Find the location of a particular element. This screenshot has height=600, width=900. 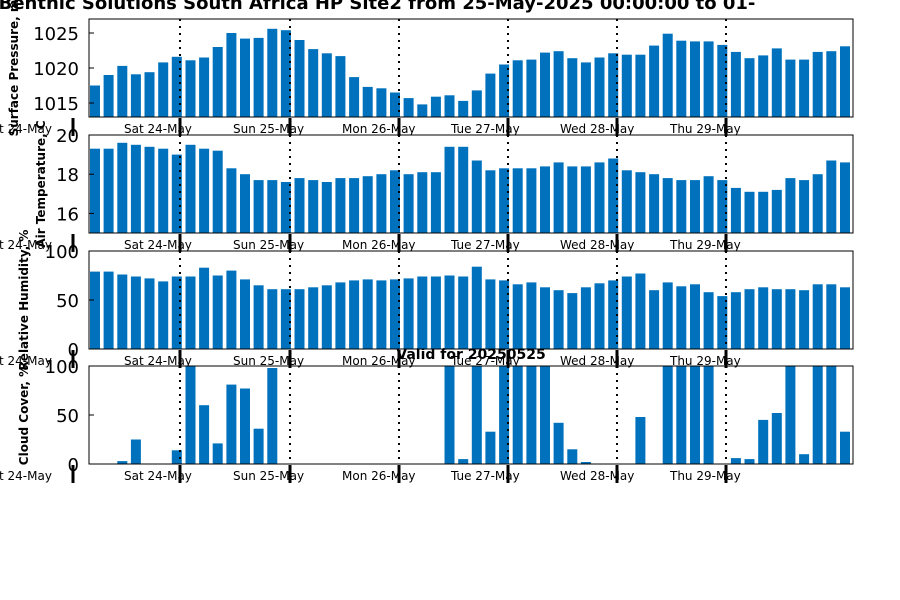

ytick-label-1-0: 16 is located at coordinates (67, 214).